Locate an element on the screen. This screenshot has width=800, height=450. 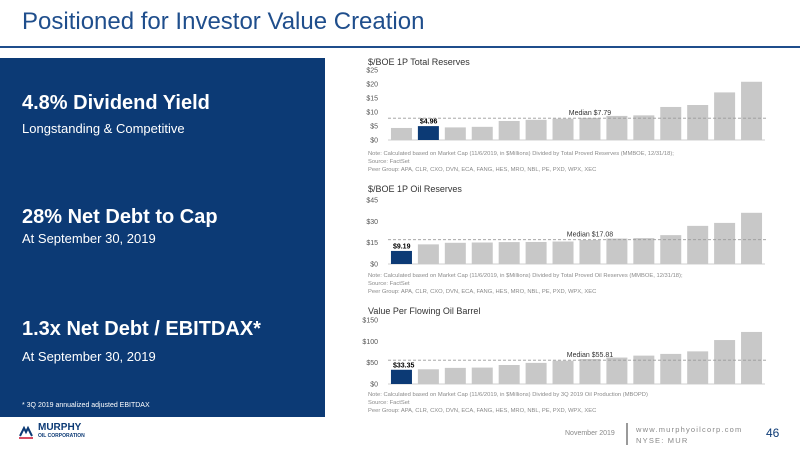
title-divider is located at coordinates (400, 47).